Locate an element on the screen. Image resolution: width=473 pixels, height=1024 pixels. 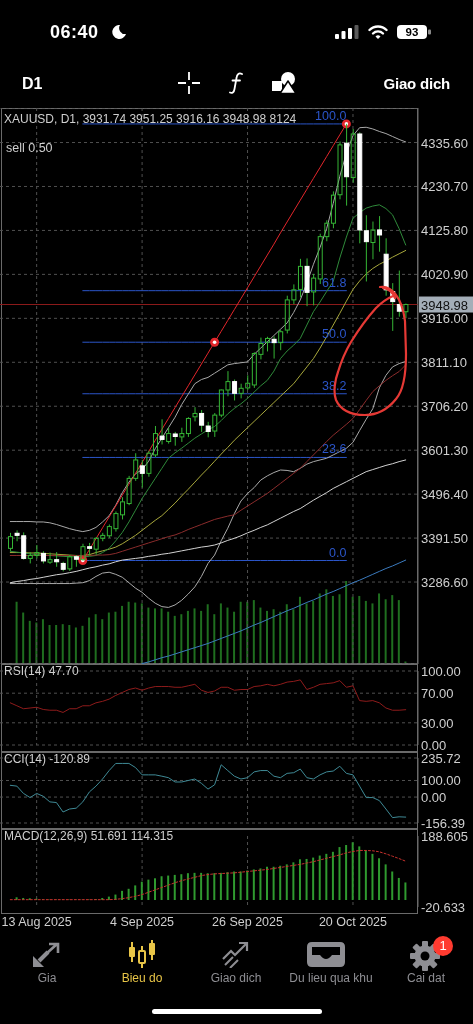
y-tick-label: 3496.40 is located at coordinates (444, 494).